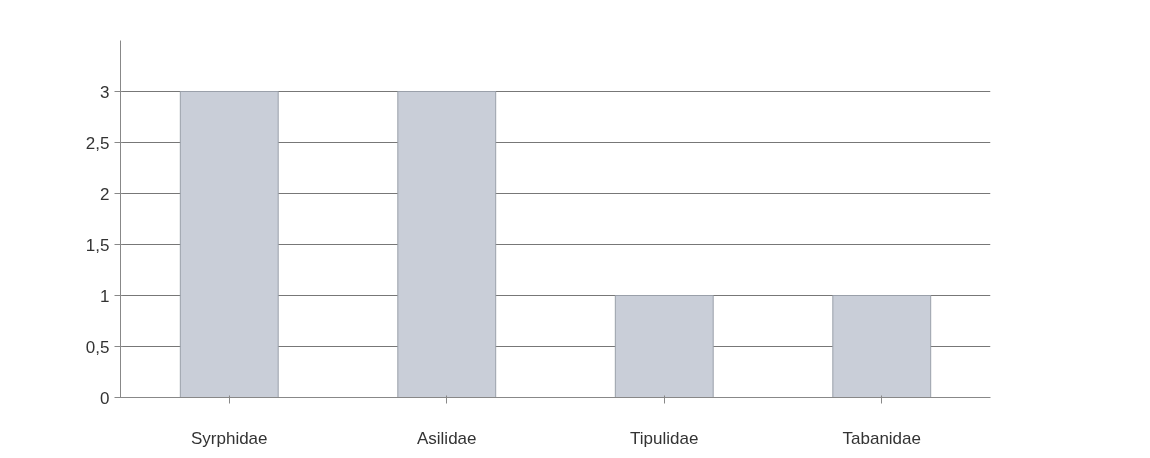 The height and width of the screenshot is (458, 1150). I want to click on y-tick-label: 0,5, so click(97, 347).